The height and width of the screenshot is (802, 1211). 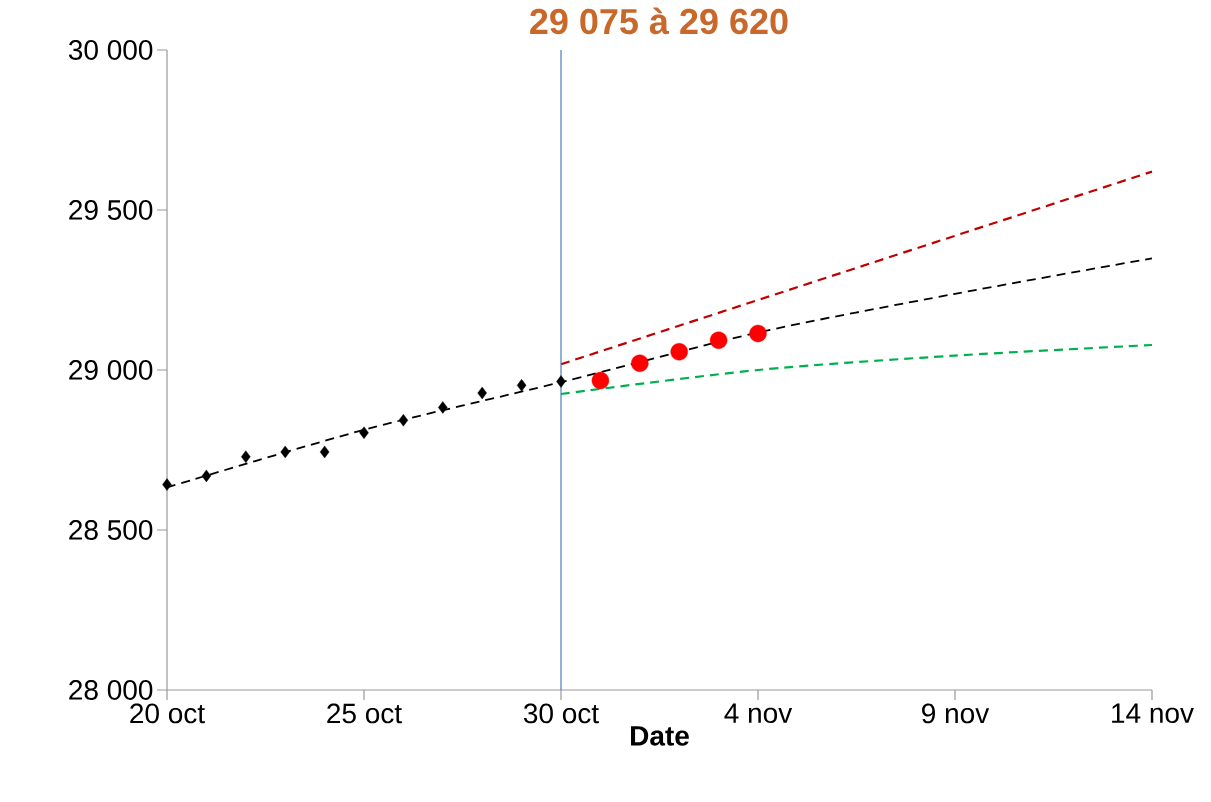 I want to click on x-tick-label: 30 oct, so click(x=561, y=713).